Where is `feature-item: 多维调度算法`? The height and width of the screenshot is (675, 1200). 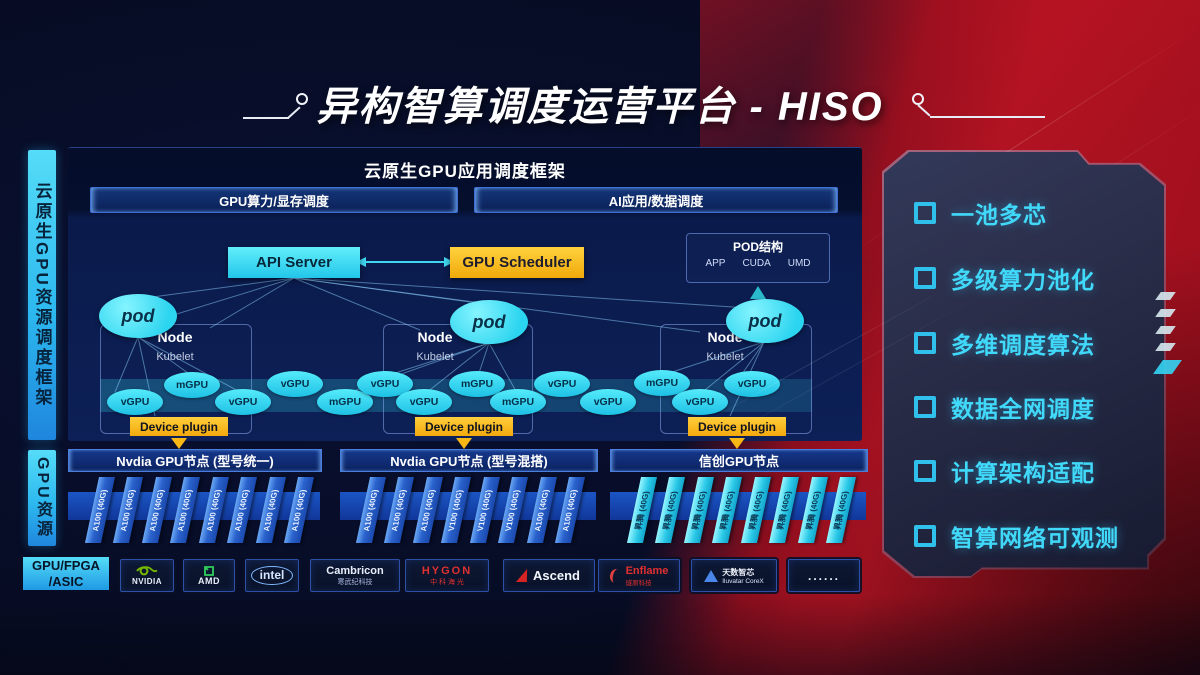
feature-item: 多维调度算法 is located at coordinates (1004, 343).